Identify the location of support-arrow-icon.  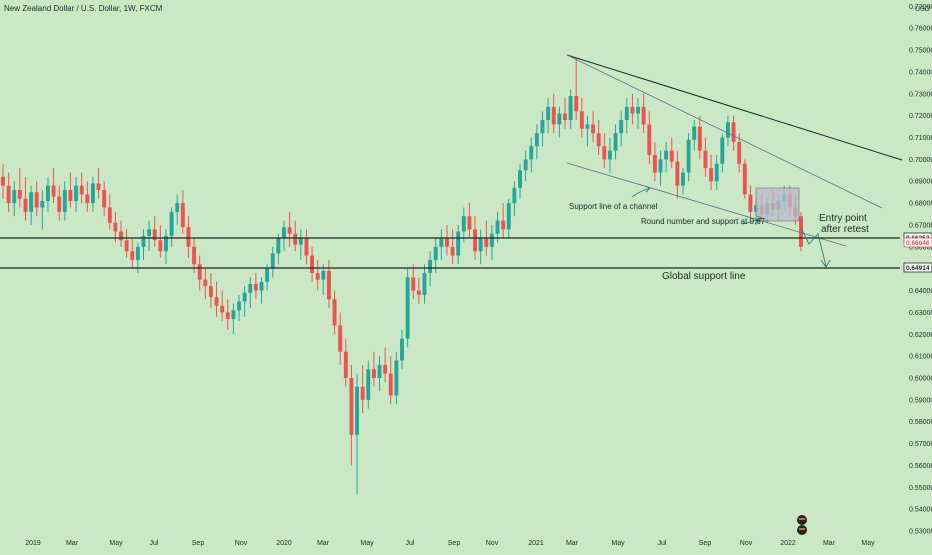
(641, 192).